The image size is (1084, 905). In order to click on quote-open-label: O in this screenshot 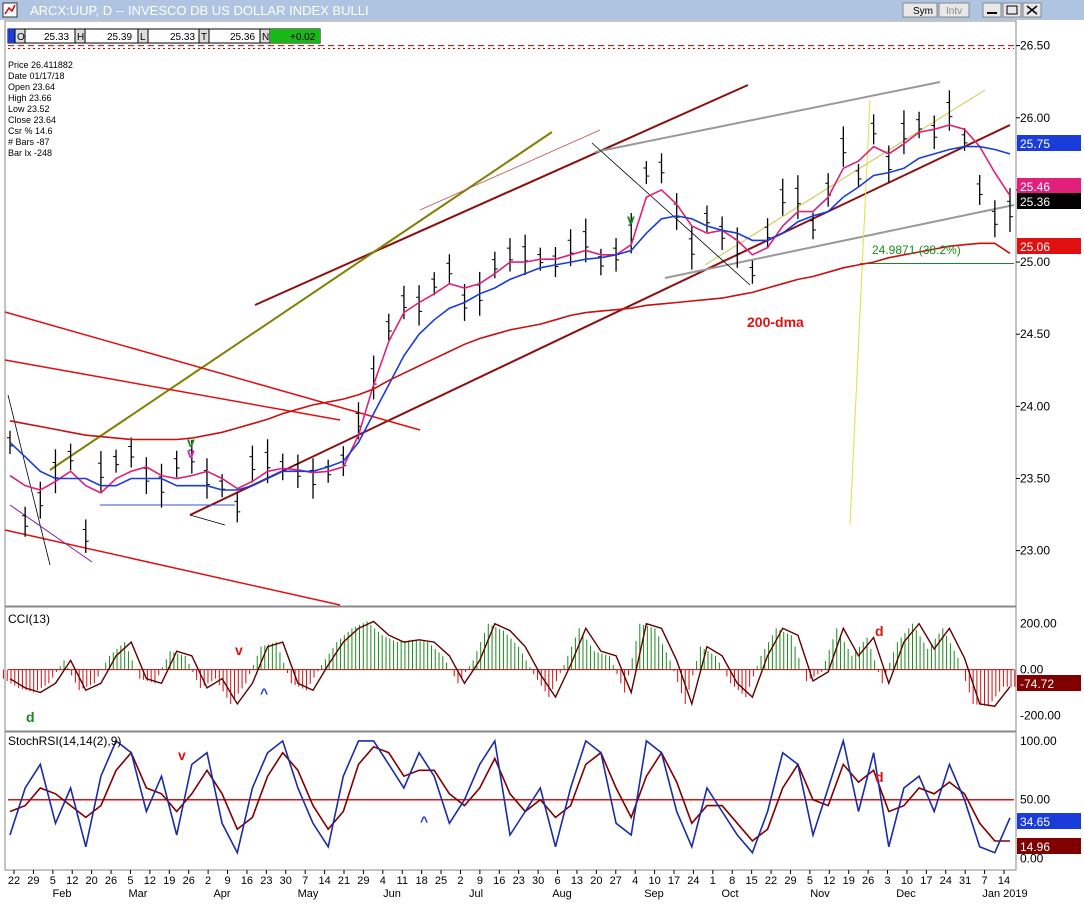, I will do `click(21, 37)`.